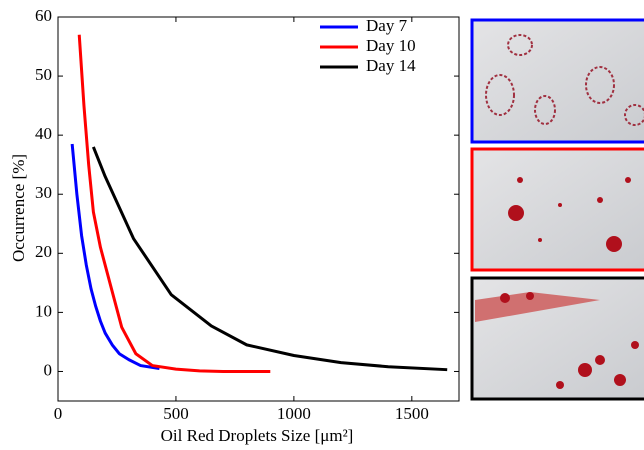 This screenshot has height=450, width=644. What do you see at coordinates (43, 74) in the screenshot?
I see `y-tick-label: 50` at bounding box center [43, 74].